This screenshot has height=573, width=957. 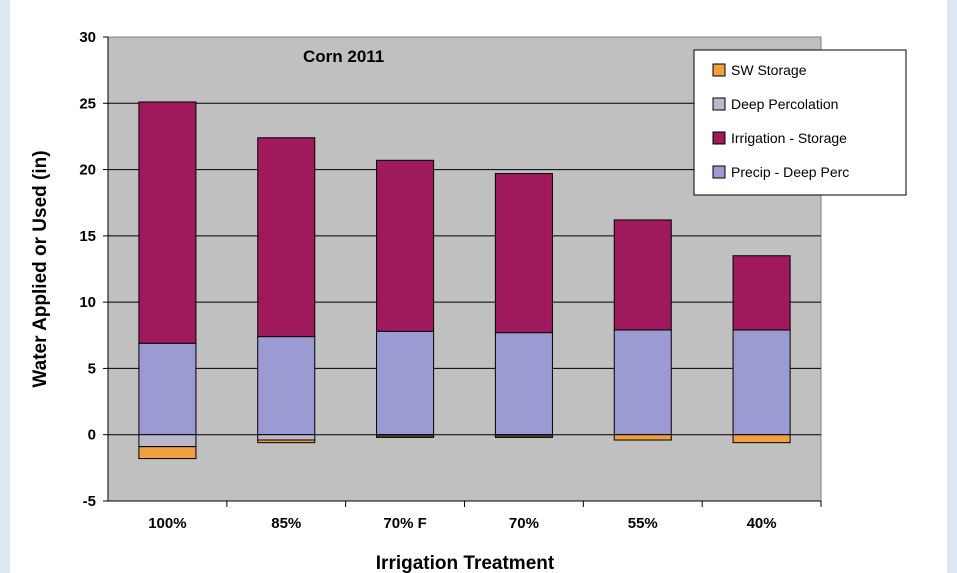 What do you see at coordinates (784, 104) in the screenshot?
I see `legend-label: Deep Percolation` at bounding box center [784, 104].